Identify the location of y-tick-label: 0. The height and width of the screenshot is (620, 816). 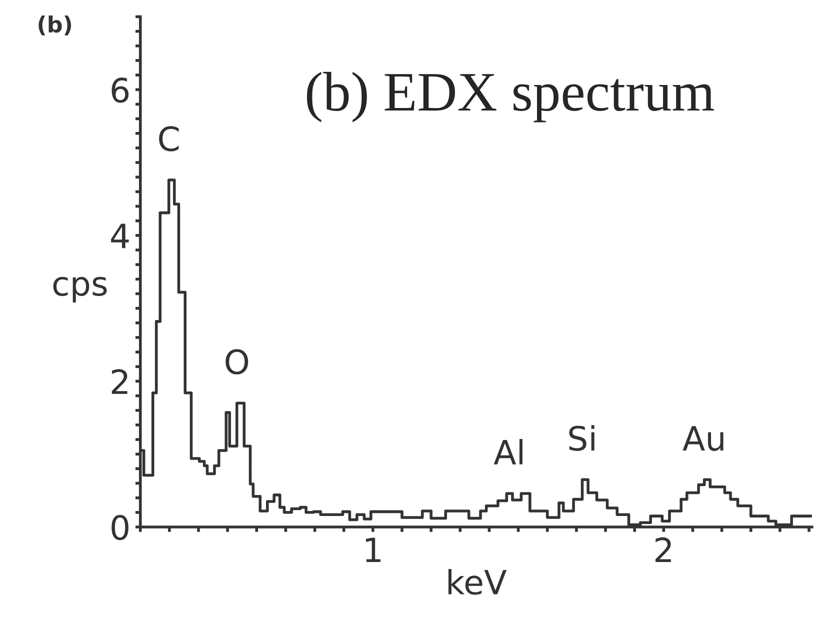
(120, 527).